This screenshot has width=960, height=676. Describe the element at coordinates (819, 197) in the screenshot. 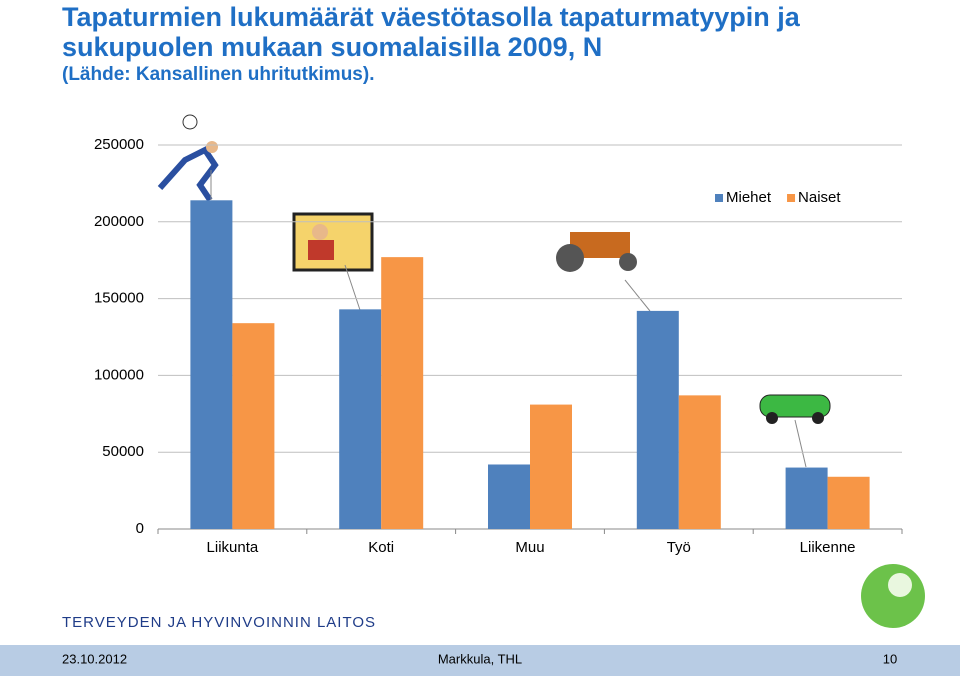

I see `legend-label: Naiset` at that location.